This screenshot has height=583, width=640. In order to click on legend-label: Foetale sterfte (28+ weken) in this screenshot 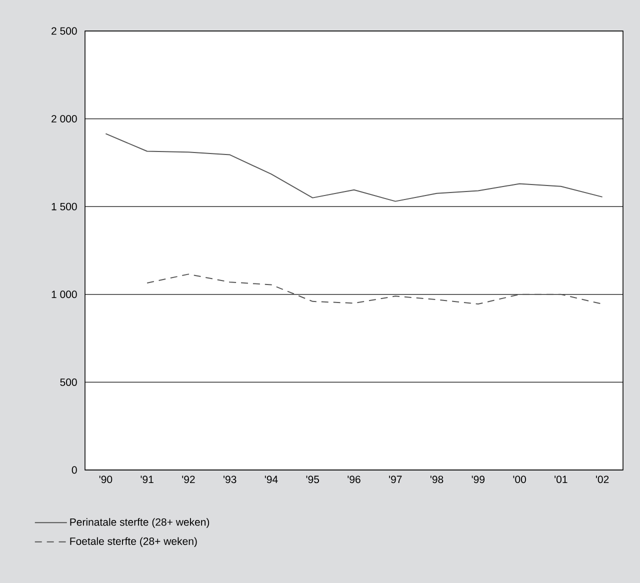, I will do `click(133, 542)`.